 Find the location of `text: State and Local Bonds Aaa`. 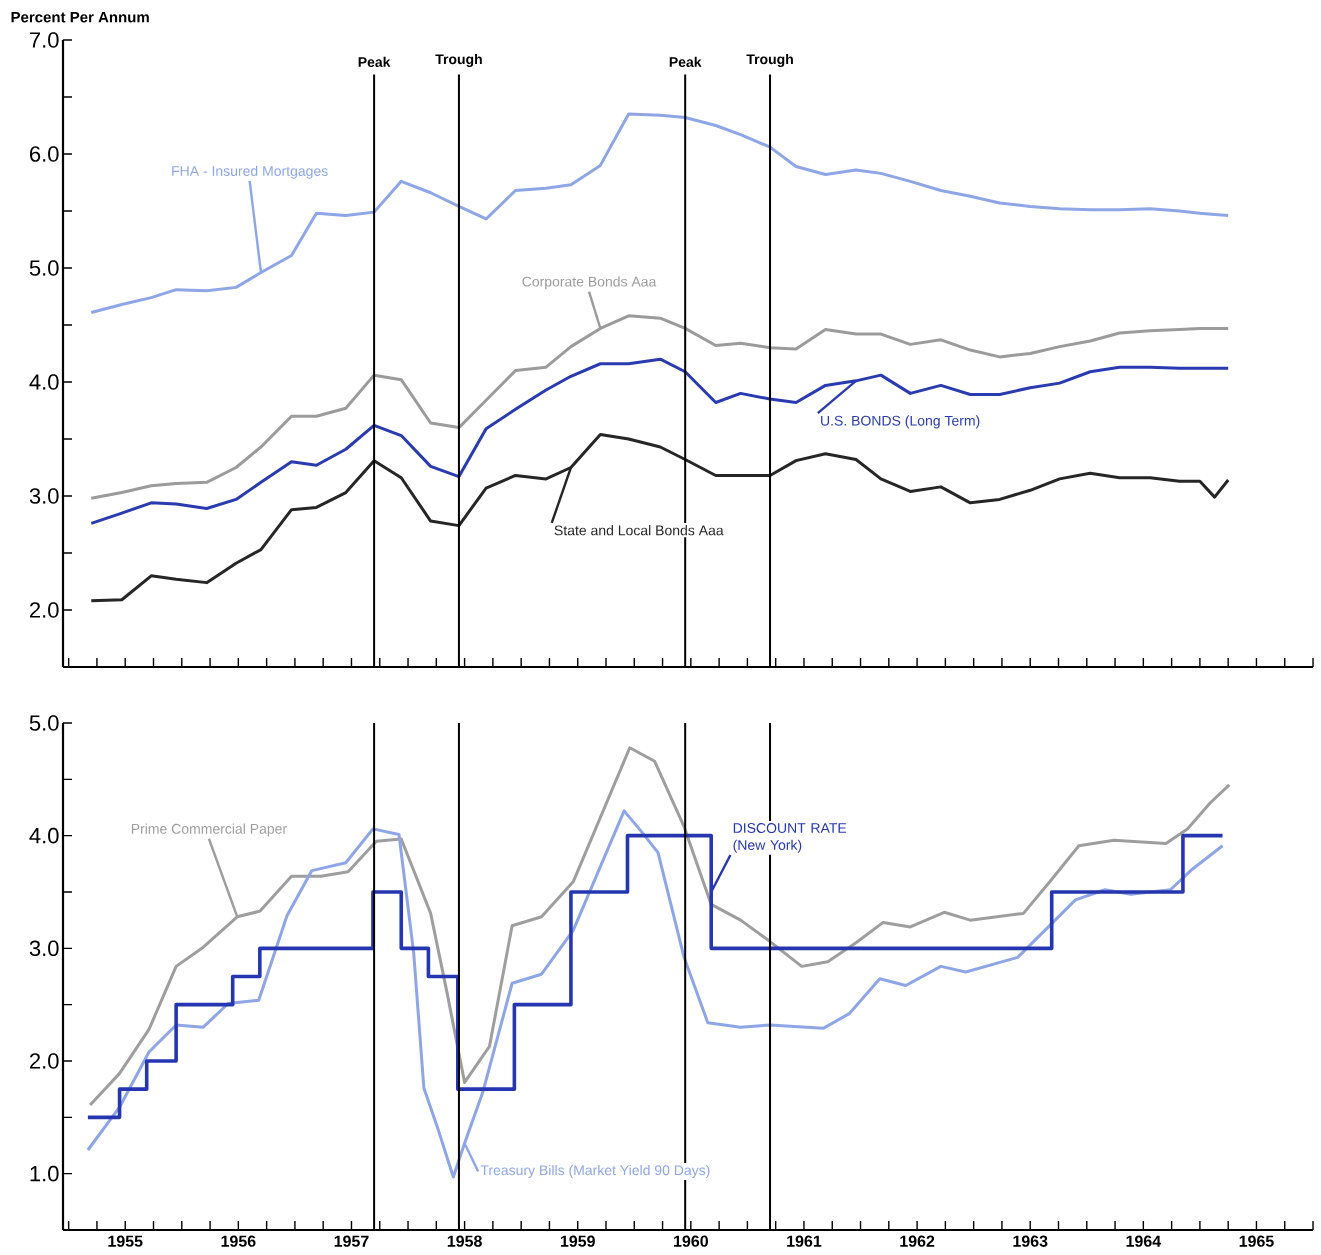

text: State and Local Bonds Aaa is located at coordinates (639, 530).